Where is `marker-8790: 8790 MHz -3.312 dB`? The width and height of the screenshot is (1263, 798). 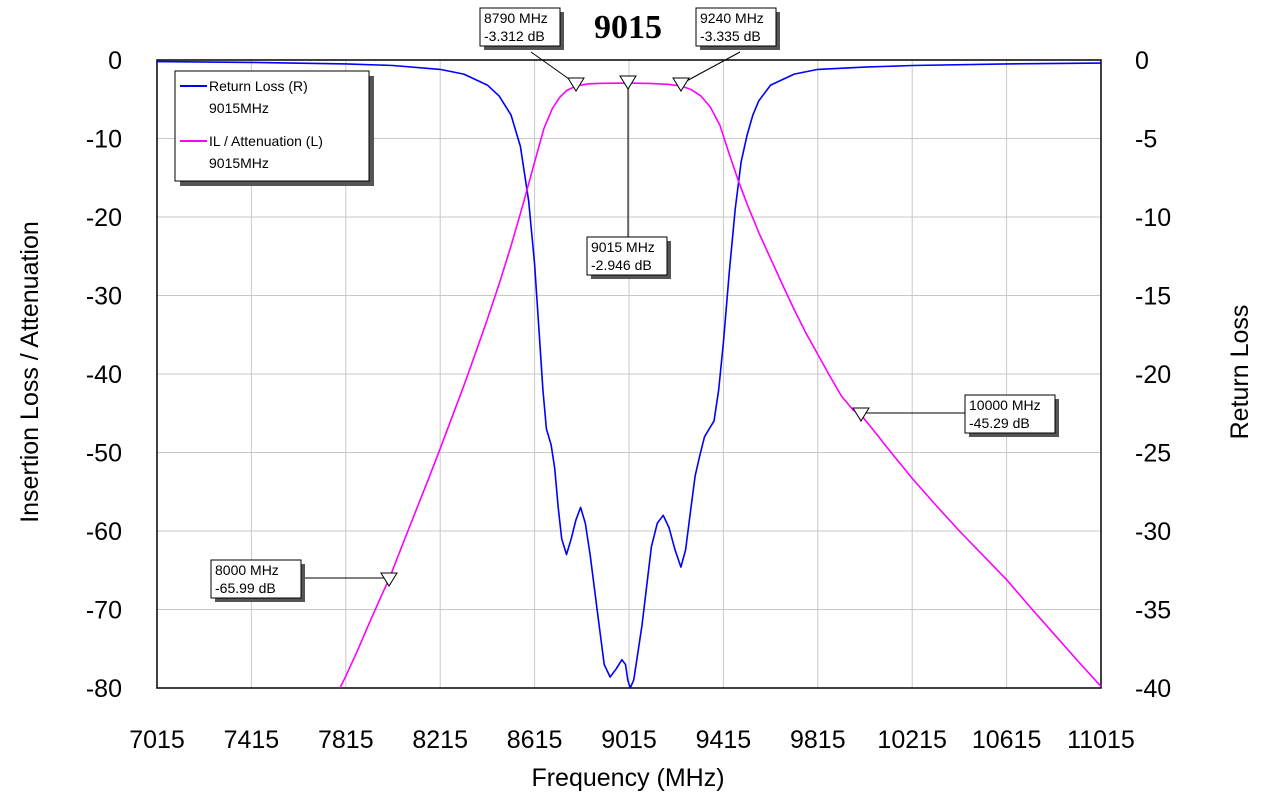
marker-8790: 8790 MHz -3.312 dB is located at coordinates (532, 49).